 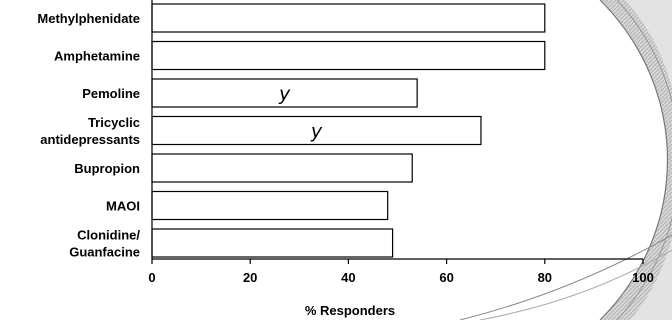 I want to click on category-label: Pemoline, so click(x=111, y=93).